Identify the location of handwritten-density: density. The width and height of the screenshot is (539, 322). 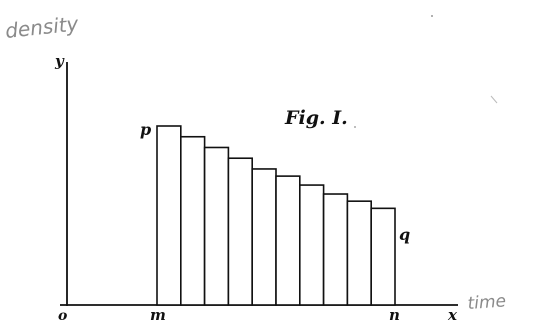
(42, 27).